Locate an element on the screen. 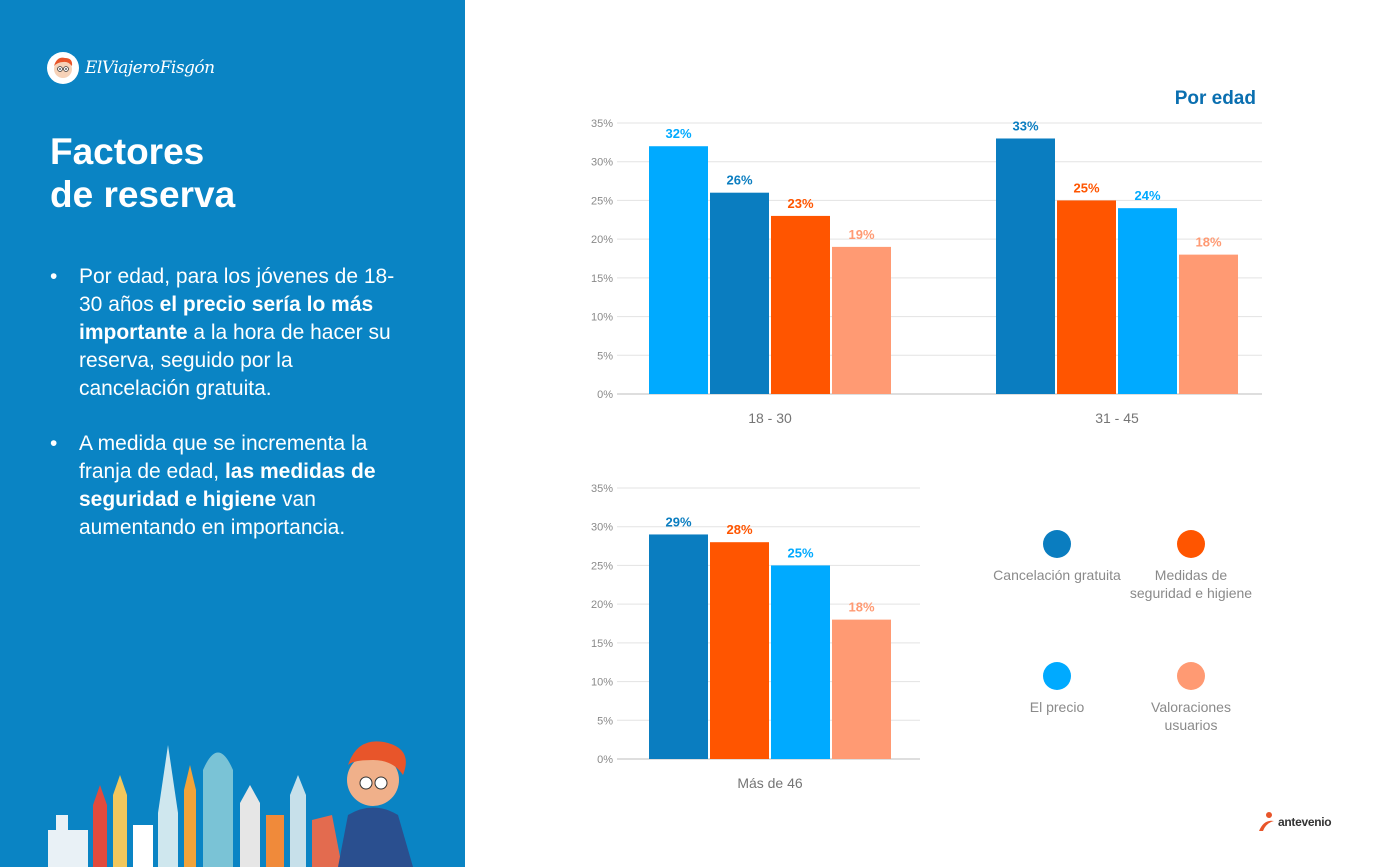  legend-item: Valoraciones usuarios is located at coordinates (1191, 698).